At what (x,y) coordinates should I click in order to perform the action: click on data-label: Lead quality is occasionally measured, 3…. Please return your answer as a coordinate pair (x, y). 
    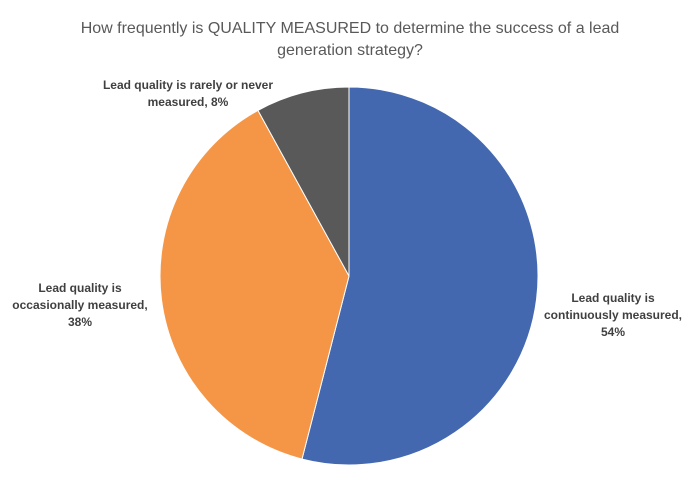
    Looking at the image, I should click on (80, 305).